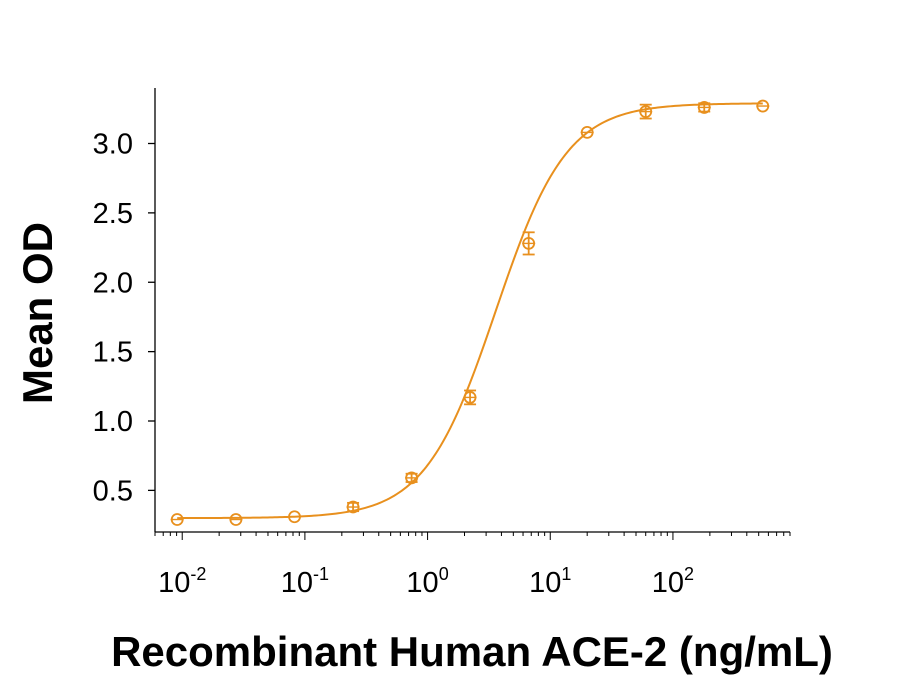  Describe the element at coordinates (113, 283) in the screenshot. I see `y-tick-label: 2.0` at that location.